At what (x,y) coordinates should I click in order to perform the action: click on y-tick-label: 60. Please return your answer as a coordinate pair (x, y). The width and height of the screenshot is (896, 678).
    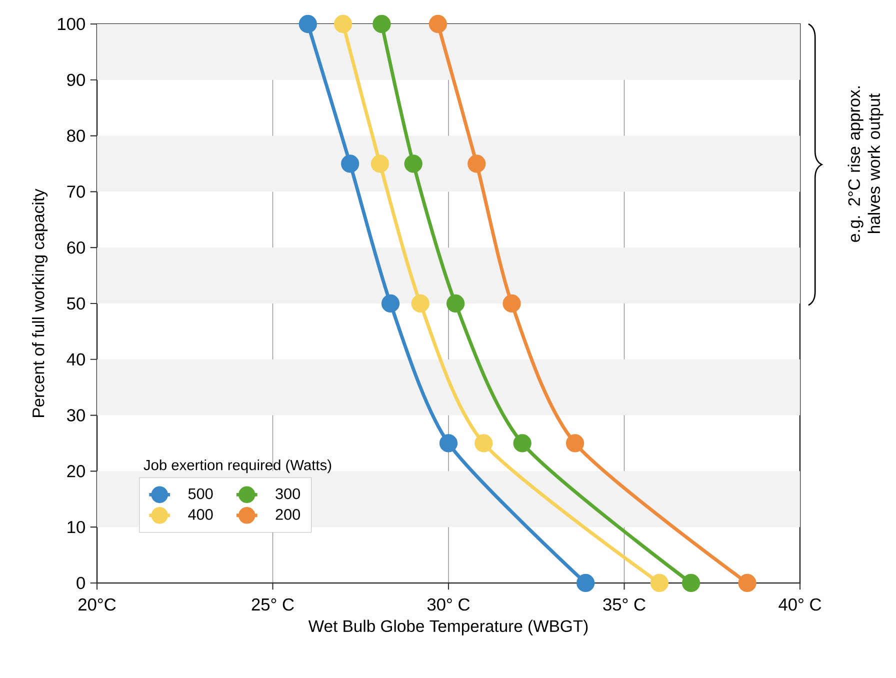
    Looking at the image, I should click on (76, 247).